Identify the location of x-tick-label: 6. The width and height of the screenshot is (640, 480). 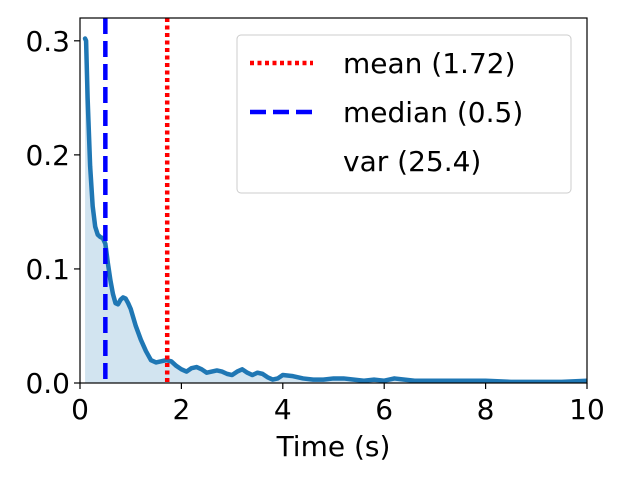
(384, 409).